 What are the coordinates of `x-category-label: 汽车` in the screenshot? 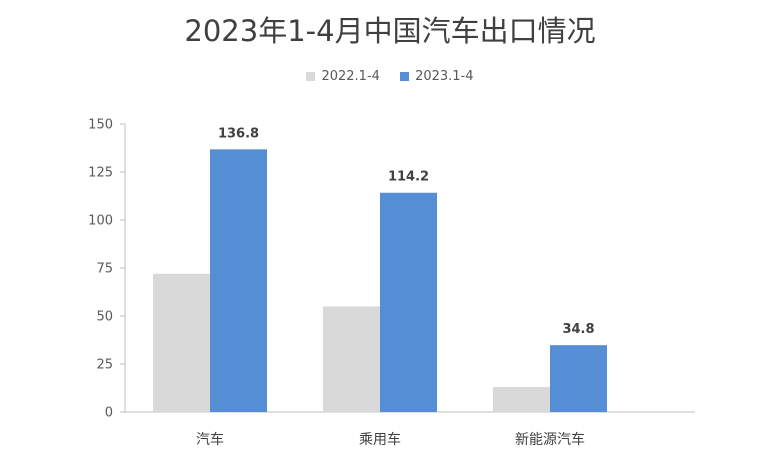 It's located at (210, 439).